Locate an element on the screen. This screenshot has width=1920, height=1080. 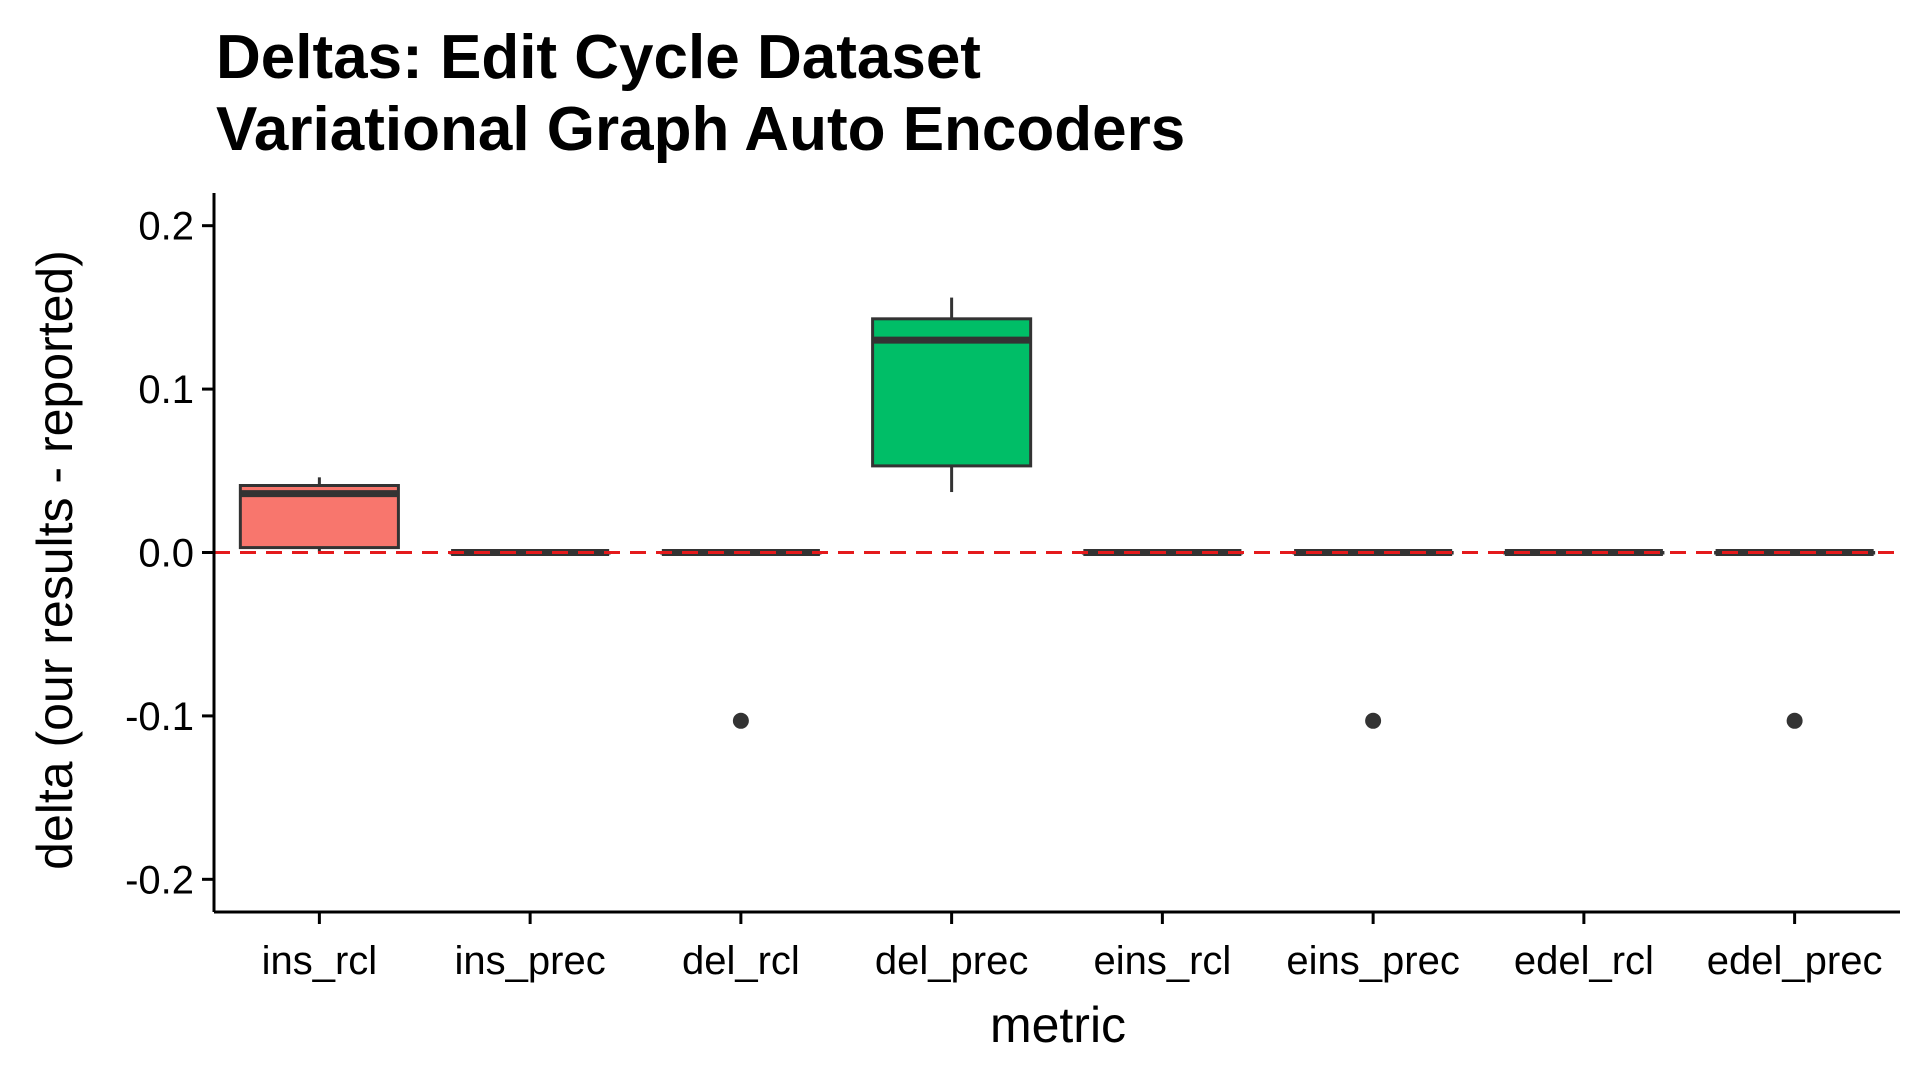
box-del_rcl is located at coordinates (741, 639).